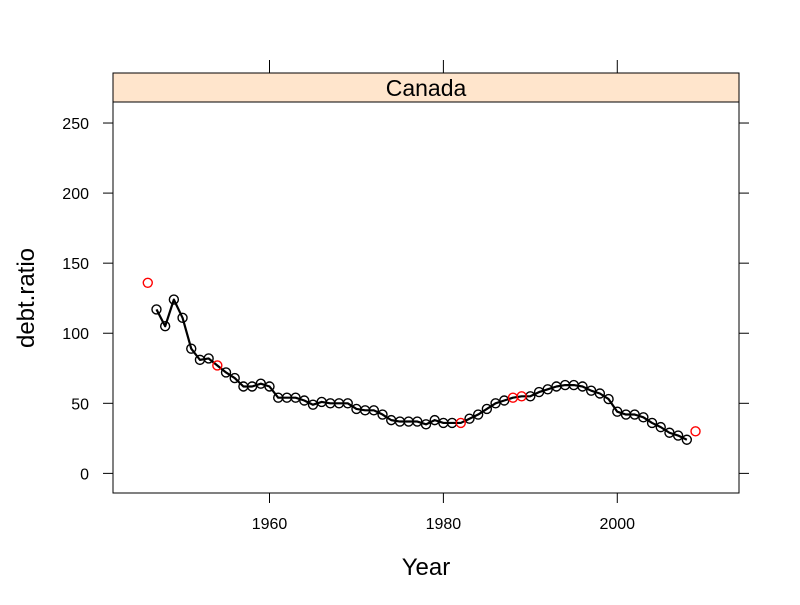  What do you see at coordinates (156, 309) in the screenshot?
I see `data-point-1947` at bounding box center [156, 309].